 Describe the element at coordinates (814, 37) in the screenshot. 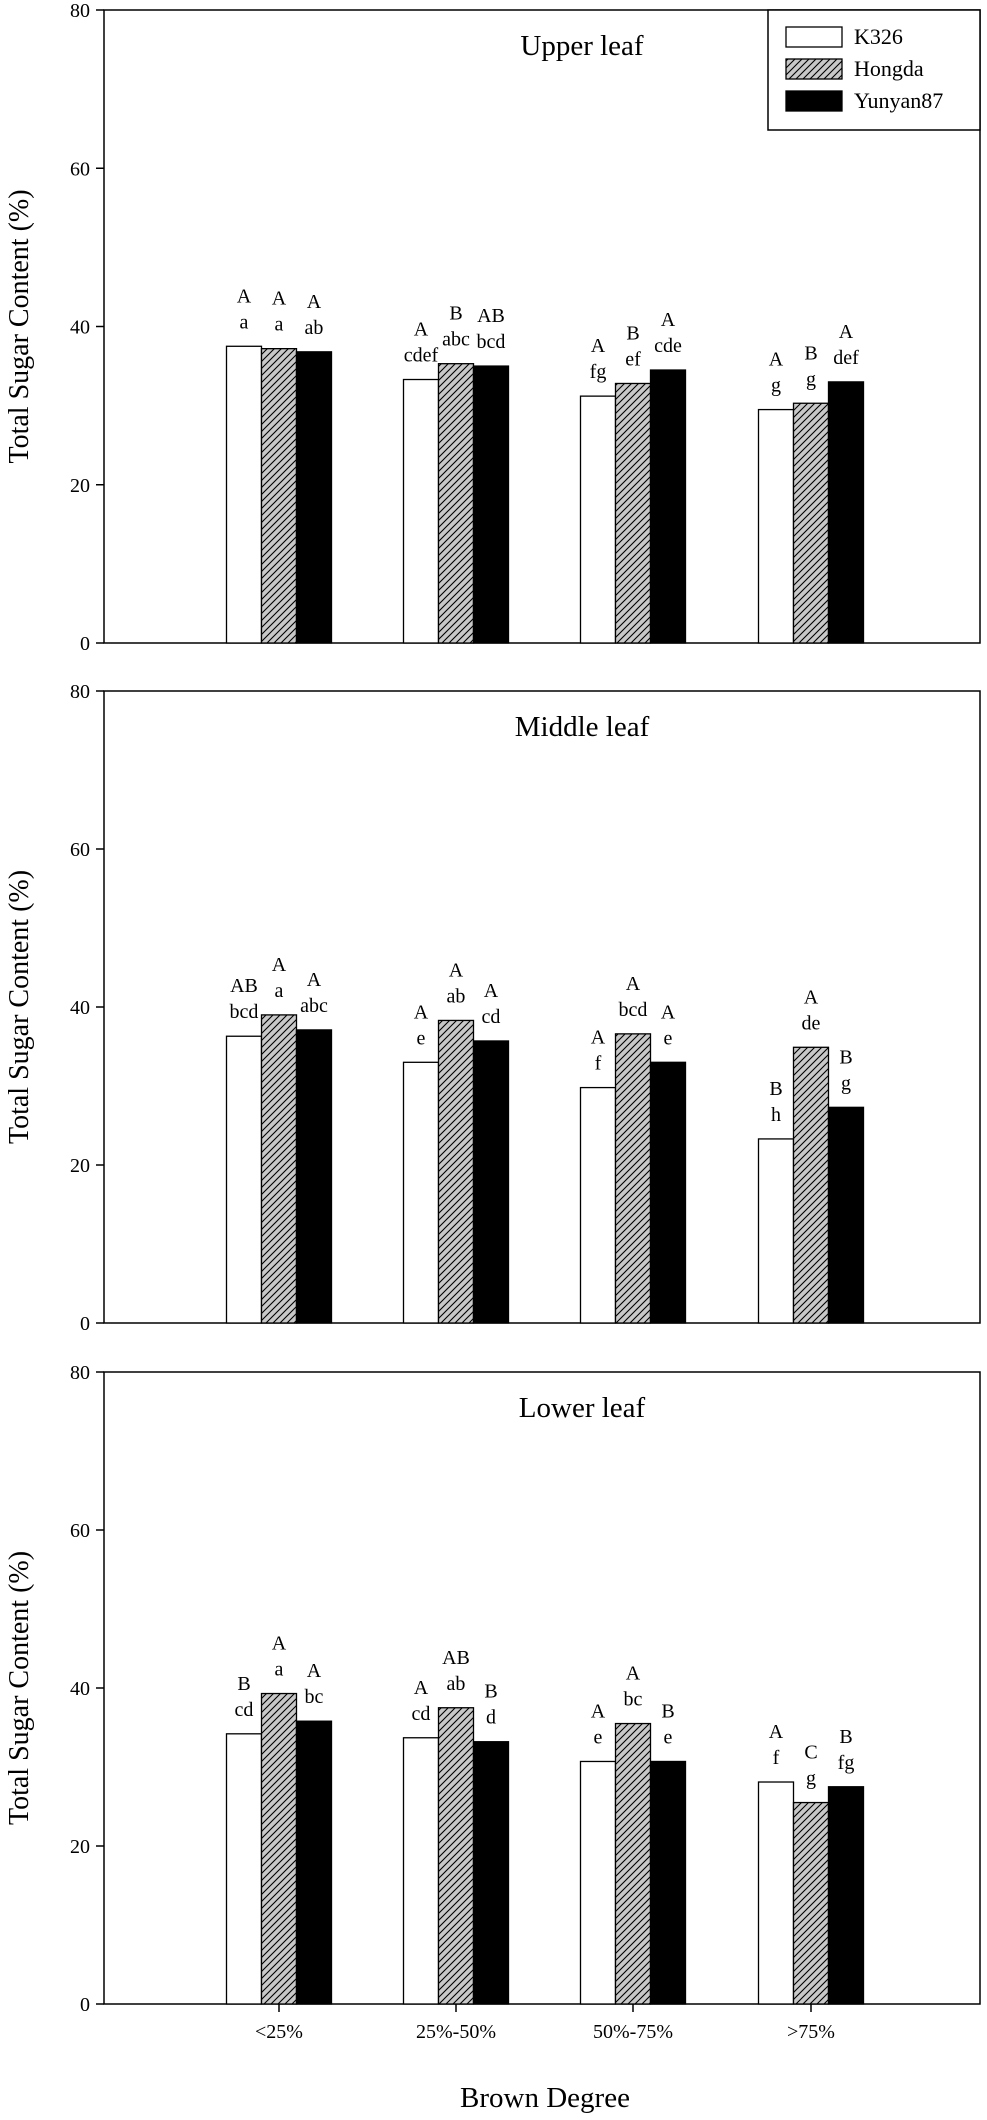

I see `legend-swatch-k326` at that location.